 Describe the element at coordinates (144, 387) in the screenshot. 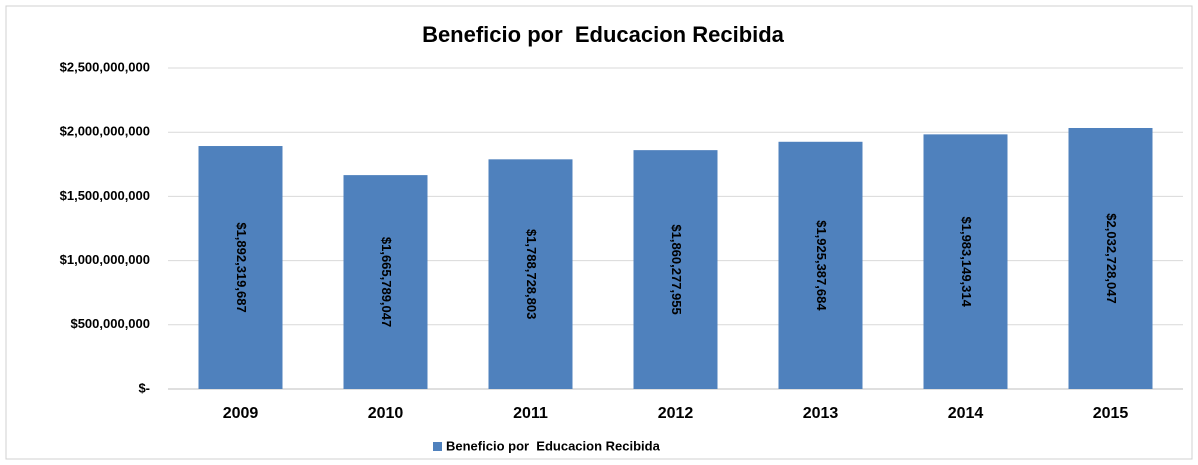

I see `y-tick-label: $-` at that location.